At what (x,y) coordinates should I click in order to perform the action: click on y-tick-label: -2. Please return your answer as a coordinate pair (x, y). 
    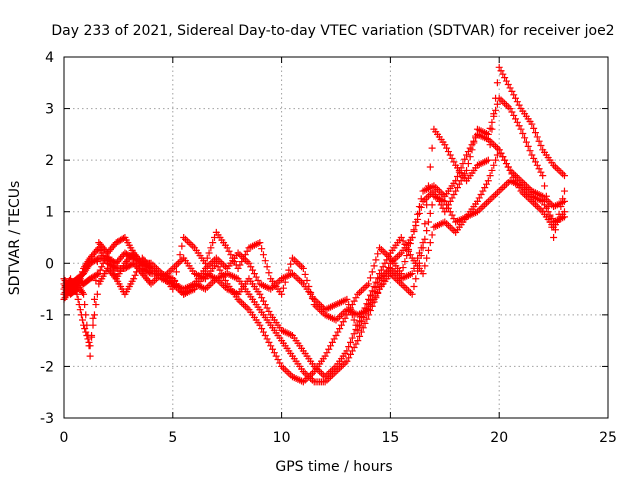
    Looking at the image, I should click on (47, 367).